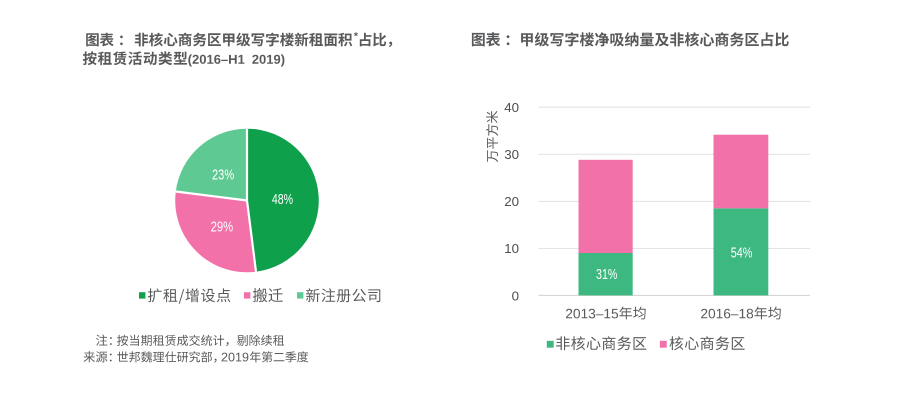 This screenshot has width=900, height=409. I want to click on svg-text: 23%, so click(223, 175).